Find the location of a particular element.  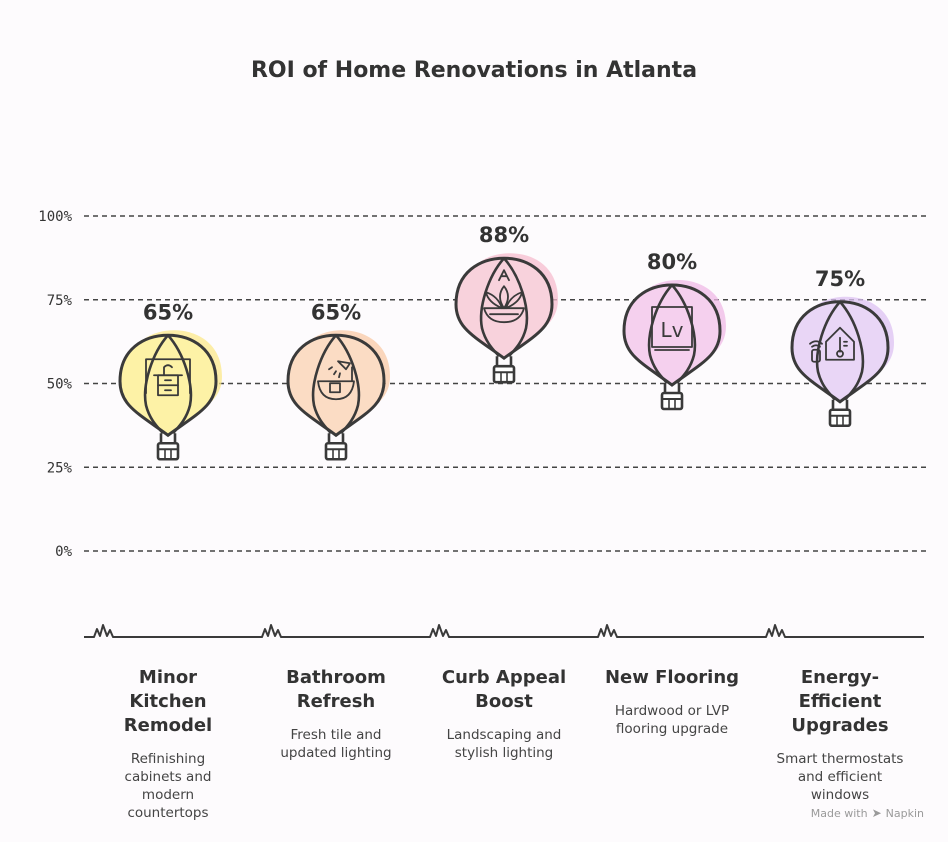

balloon-bar-3: 88% is located at coordinates (506, 303).